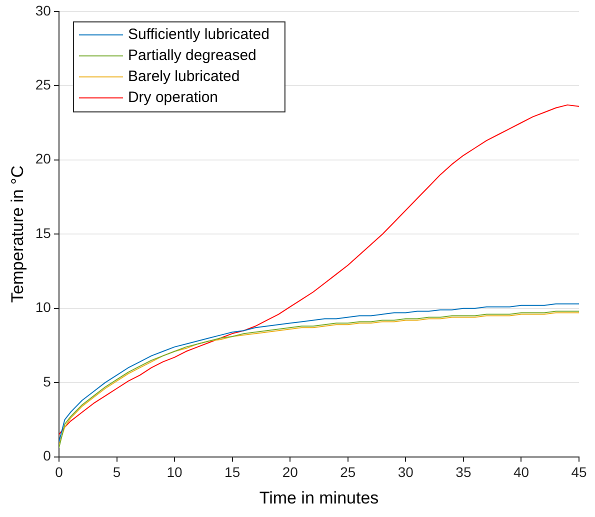  Describe the element at coordinates (17, 234) in the screenshot. I see `y-axis-title: Temperature in °C` at that location.